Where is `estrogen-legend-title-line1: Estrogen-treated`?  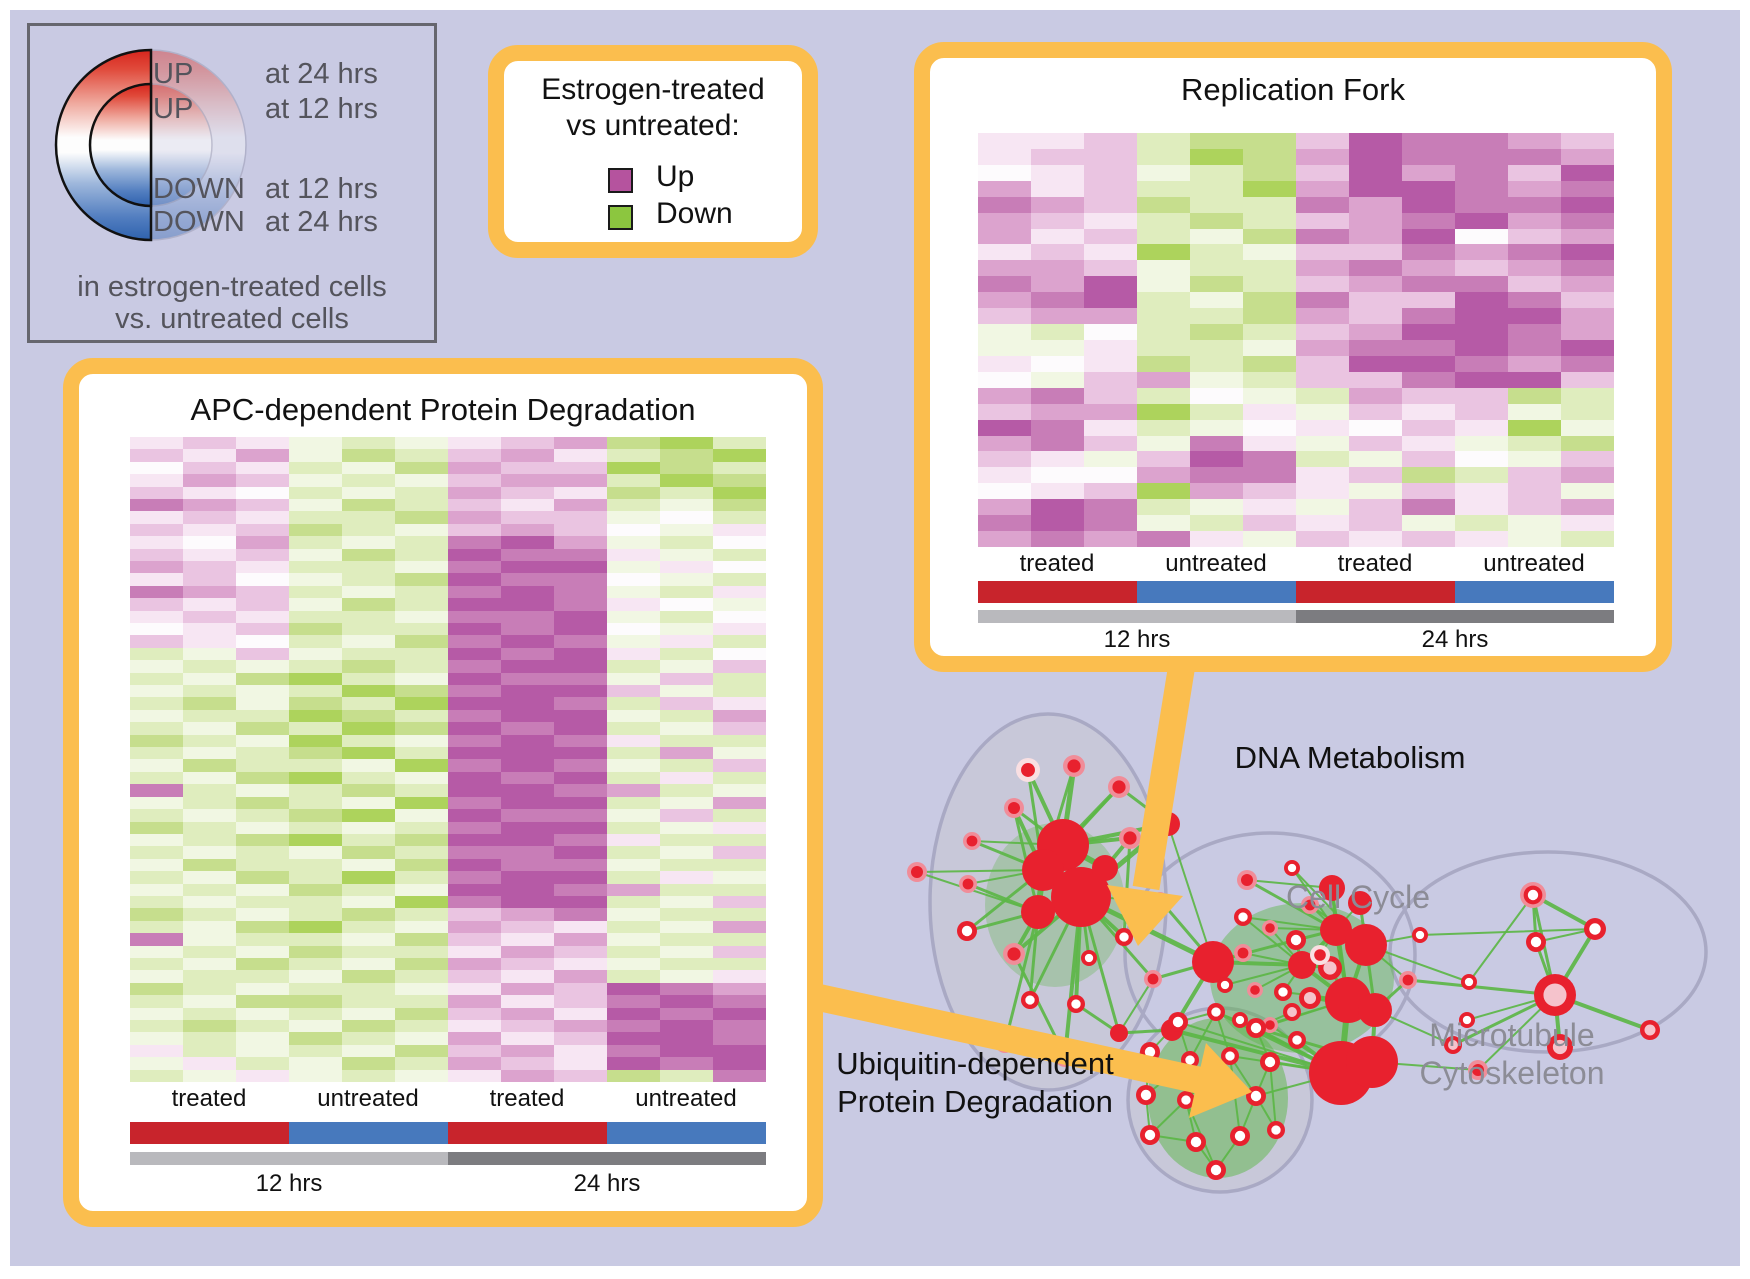 estrogen-legend-title-line1: Estrogen-treated is located at coordinates (653, 89).